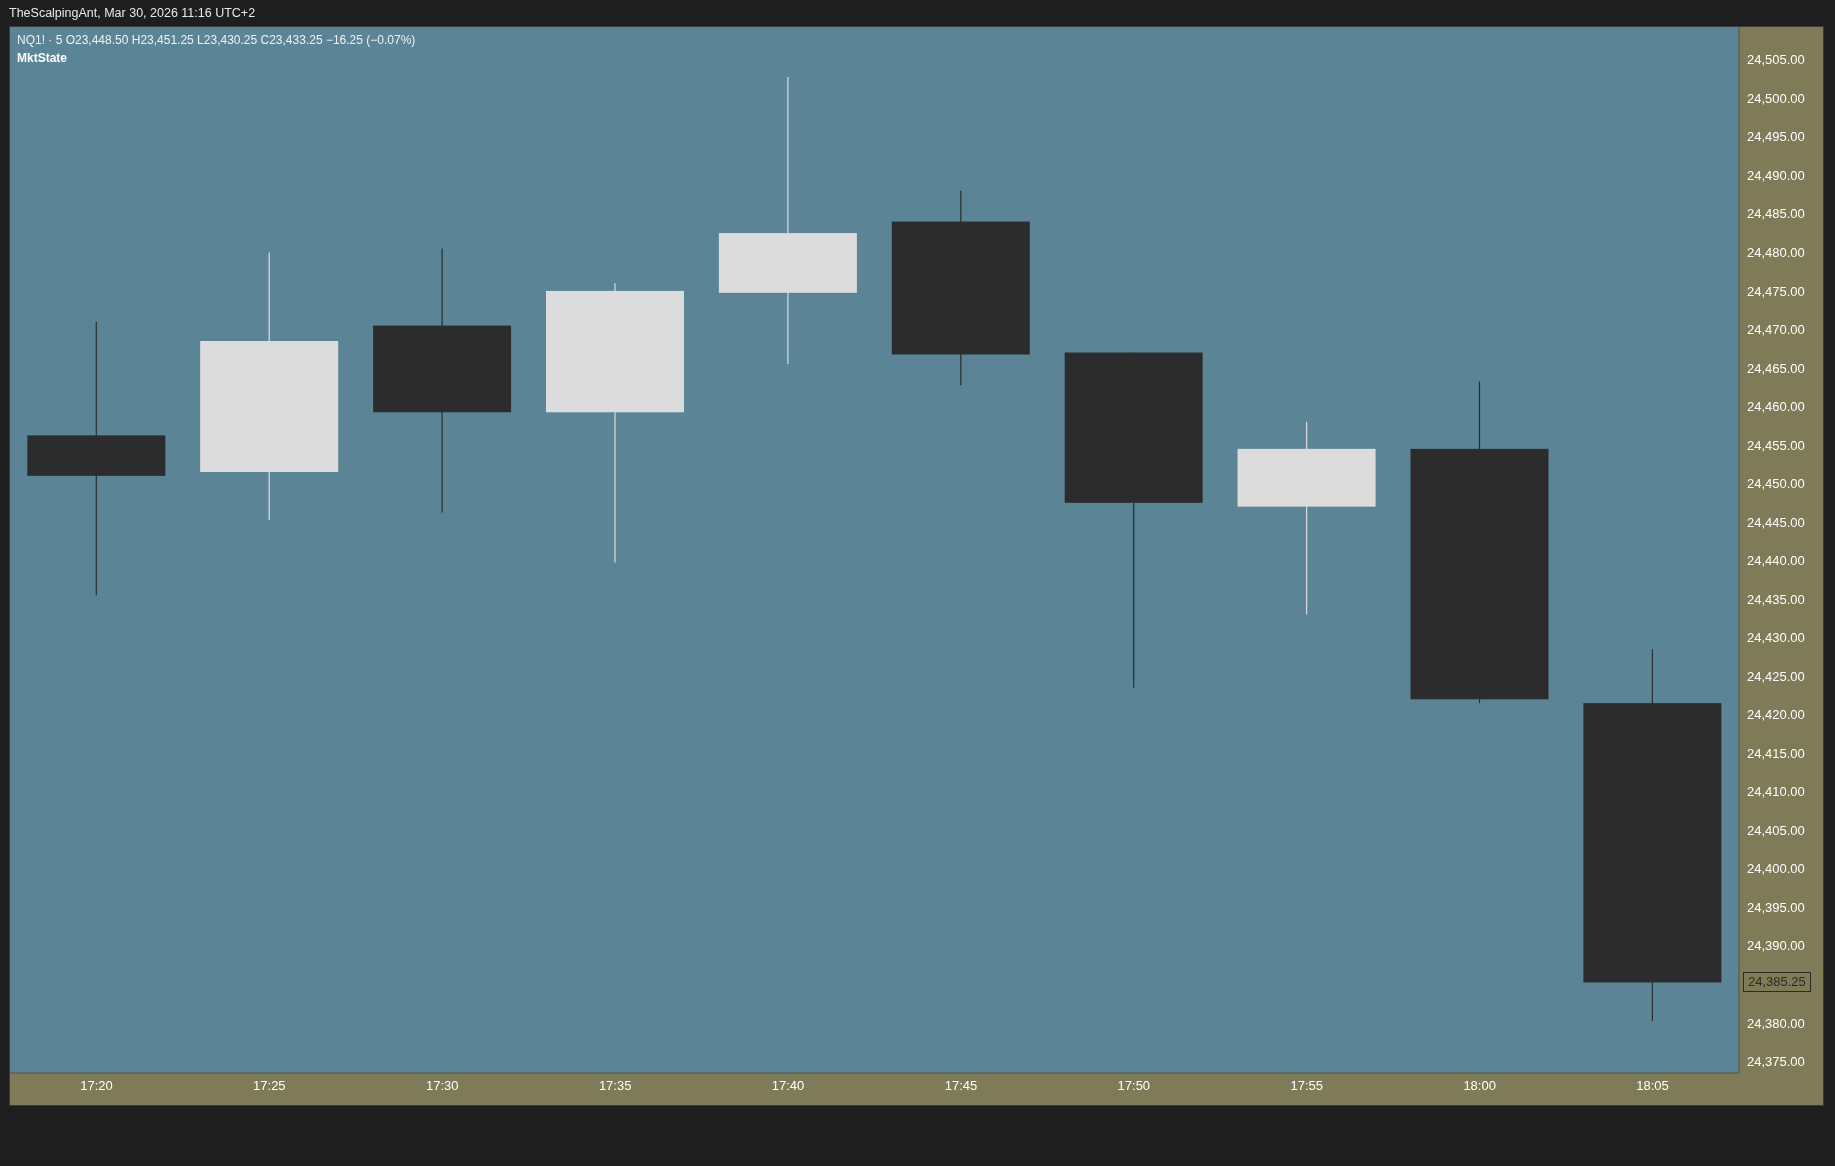 The image size is (1835, 1166). I want to click on y-tick-label: 24,480.00, so click(1776, 252).